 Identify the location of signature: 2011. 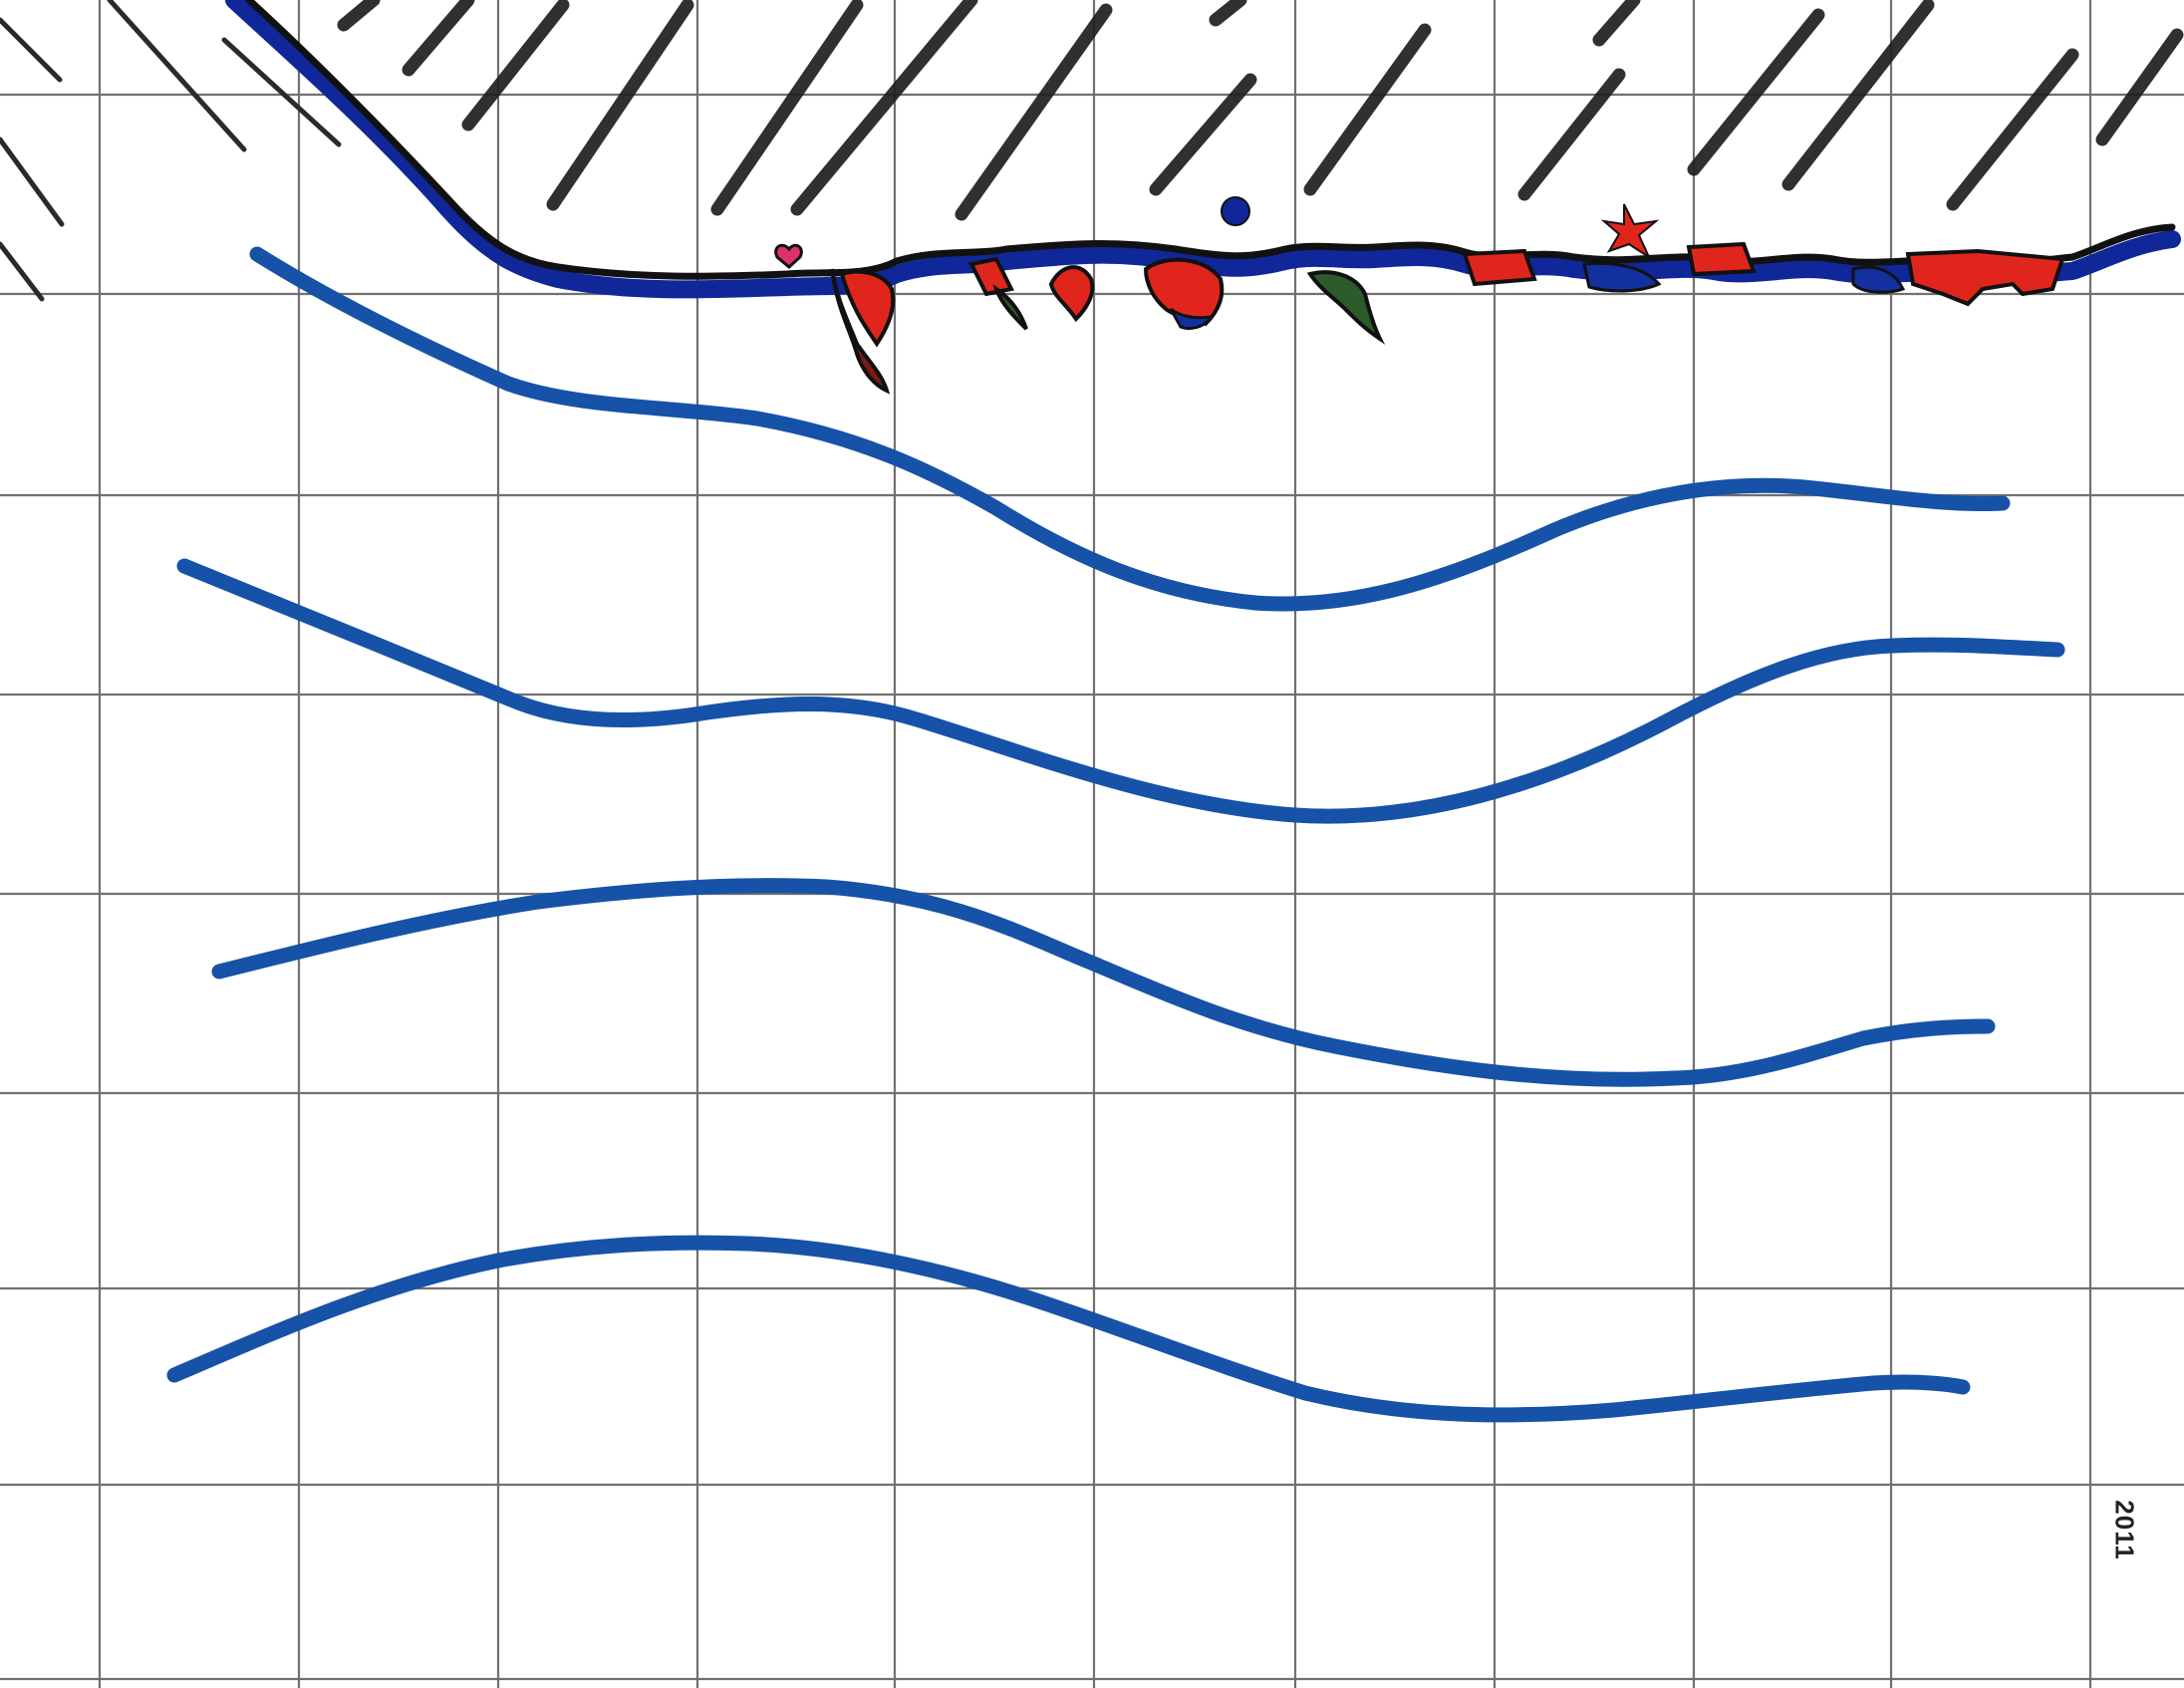
(2124, 1530).